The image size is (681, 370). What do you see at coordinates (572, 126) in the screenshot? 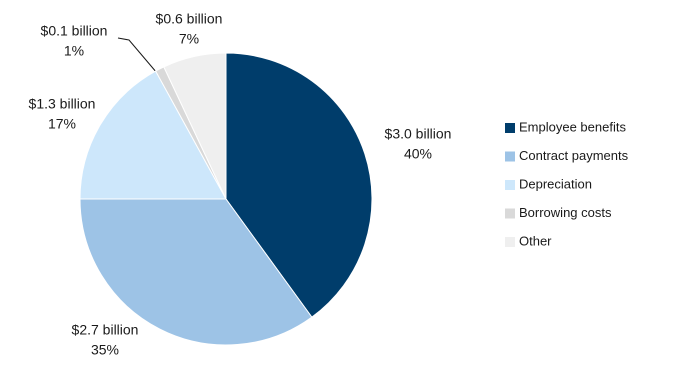
I see `legend-label: Employee benefits` at bounding box center [572, 126].